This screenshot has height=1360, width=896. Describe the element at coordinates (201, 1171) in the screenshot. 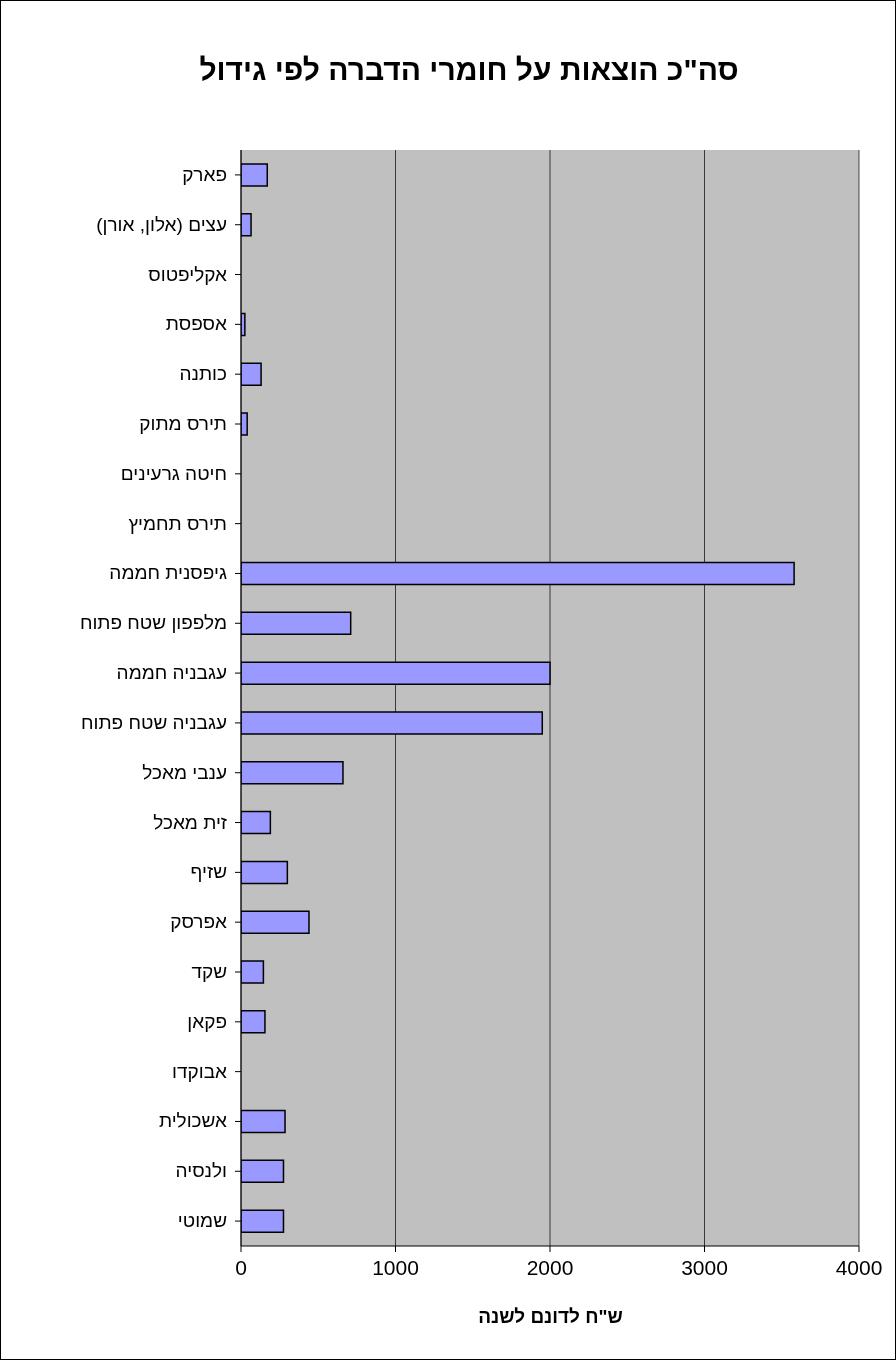

I see `y-tick-label: ולנסיה` at that location.